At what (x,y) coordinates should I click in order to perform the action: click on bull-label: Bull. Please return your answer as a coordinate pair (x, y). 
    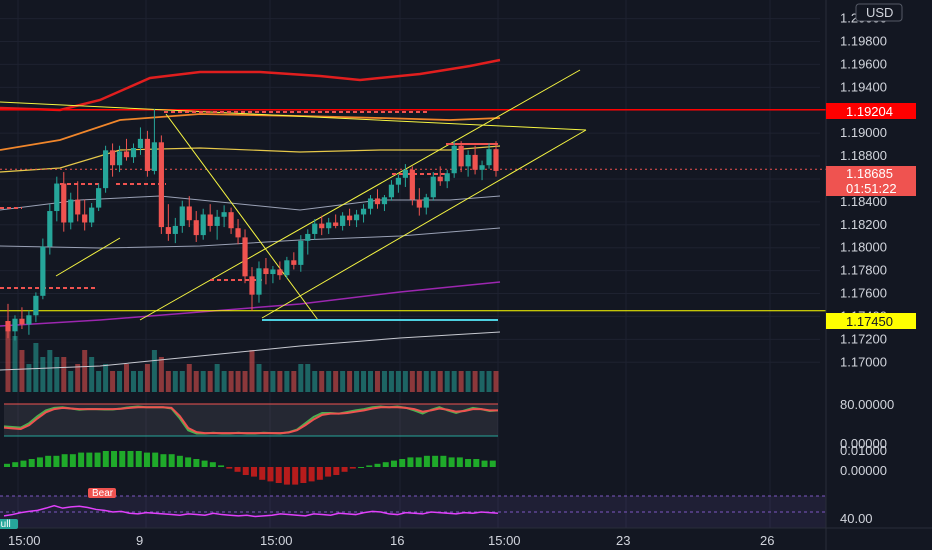
    Looking at the image, I should click on (5, 524).